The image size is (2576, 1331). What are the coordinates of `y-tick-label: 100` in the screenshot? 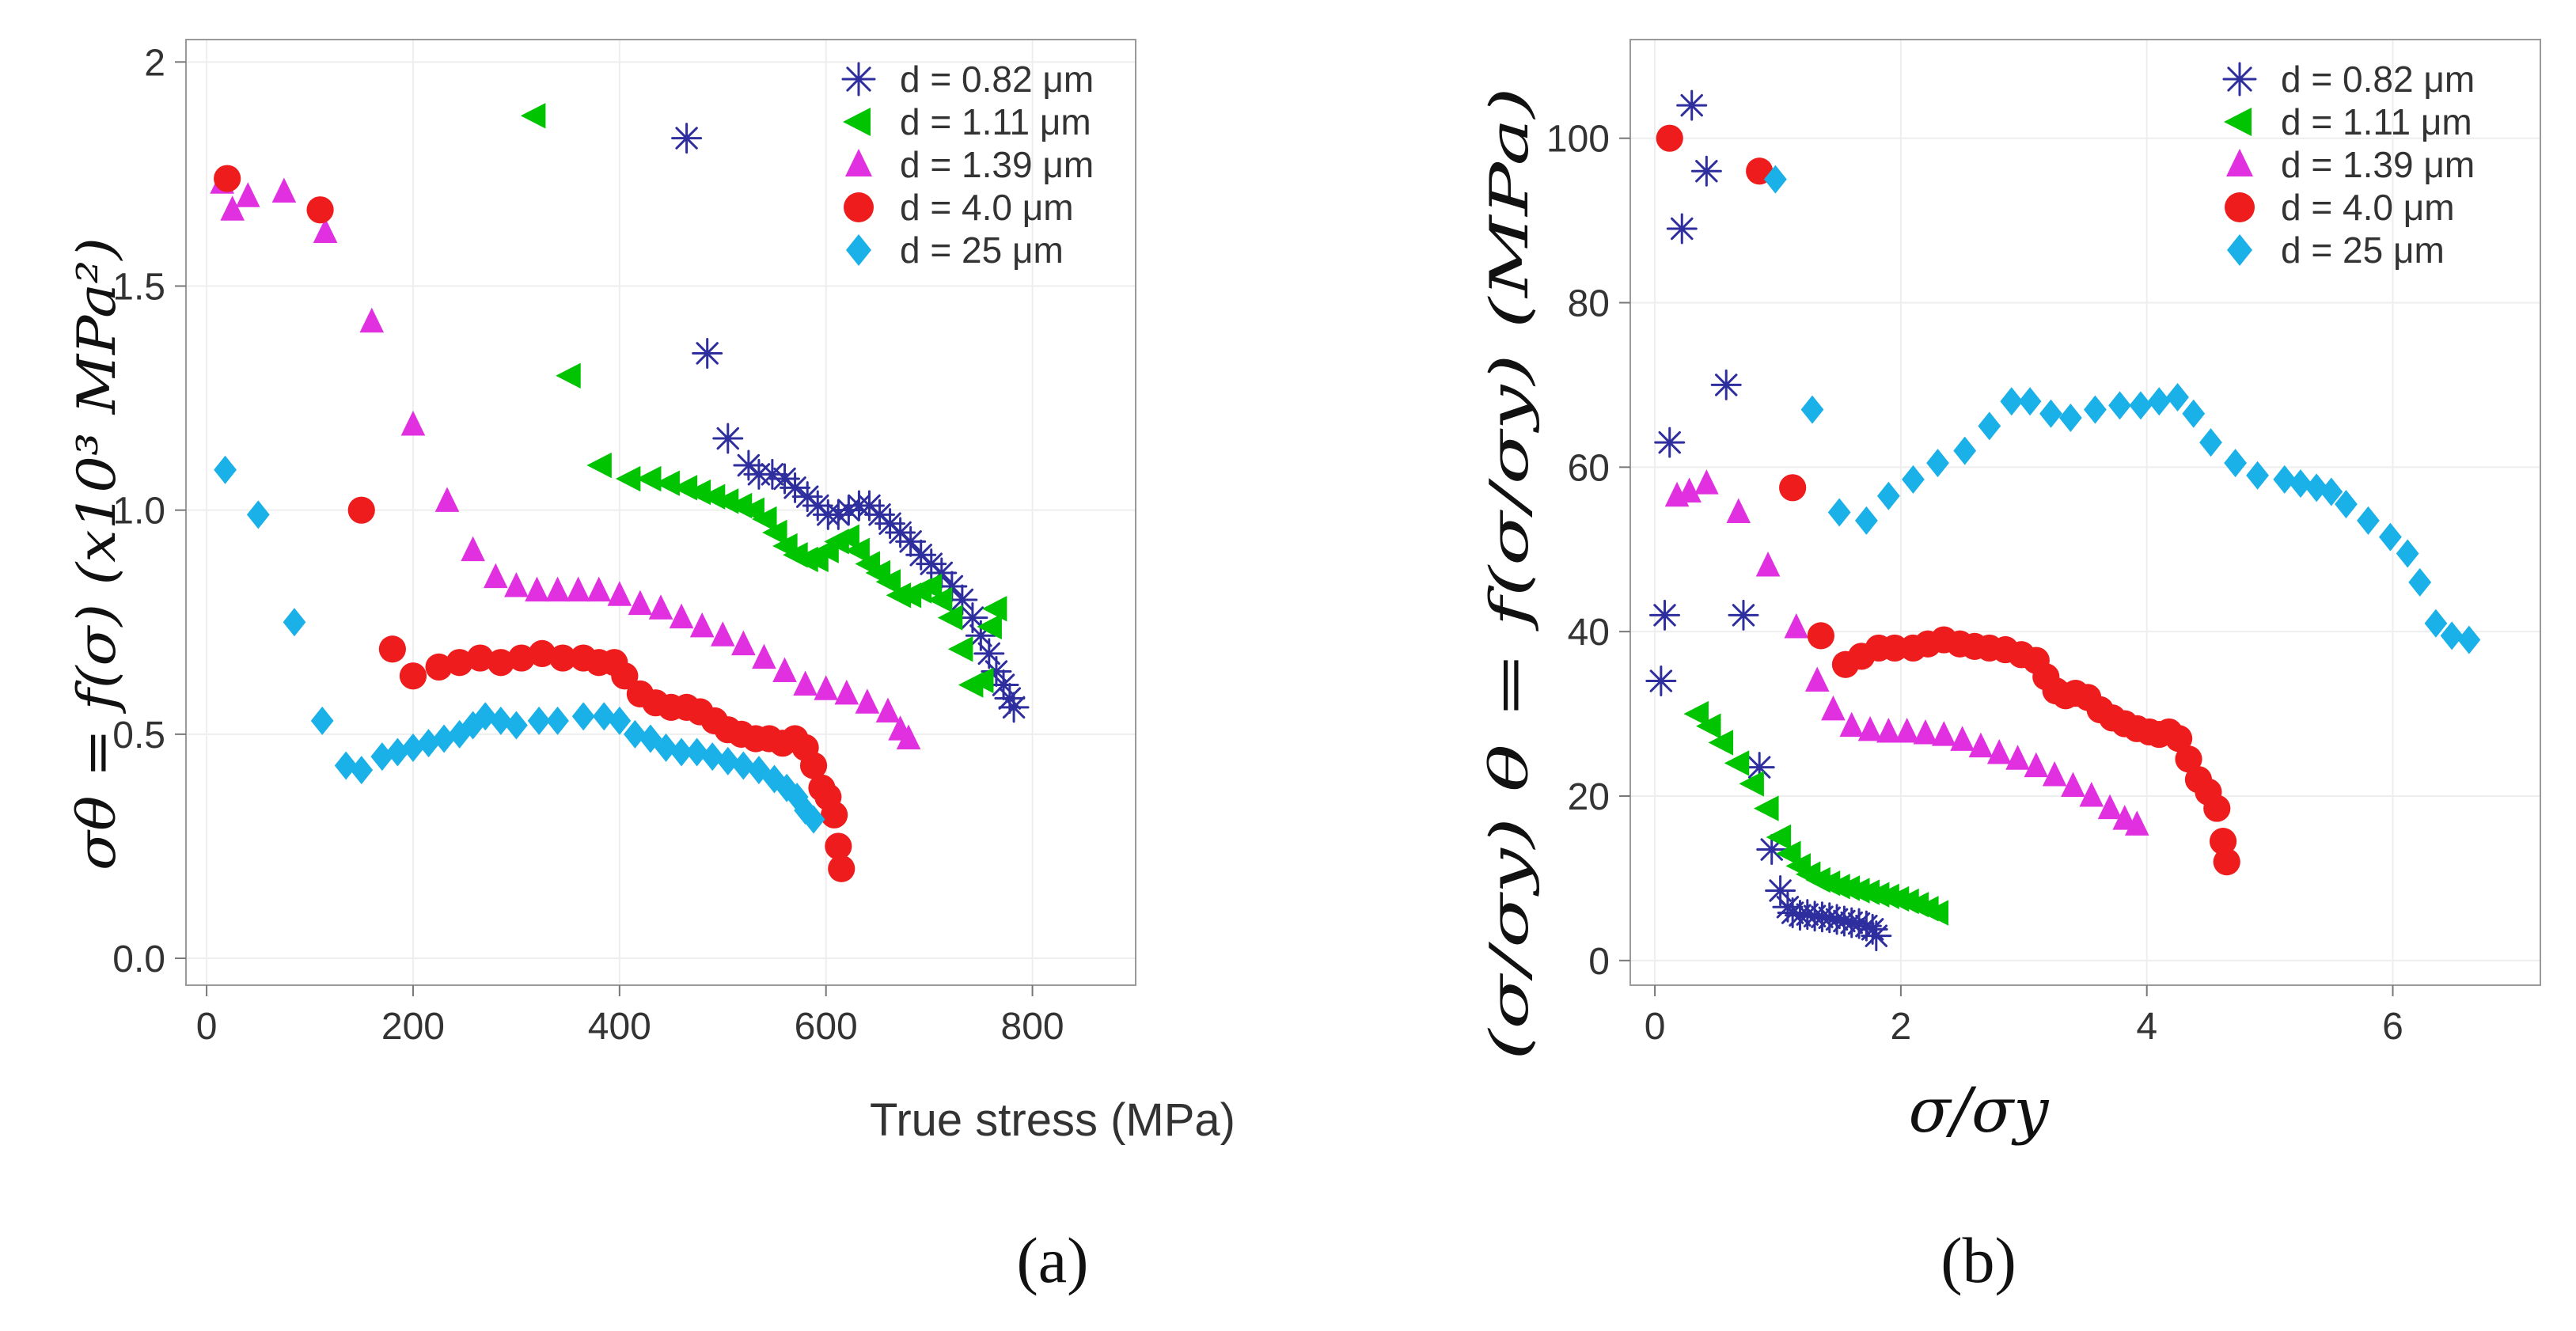 It's located at (1578, 140).